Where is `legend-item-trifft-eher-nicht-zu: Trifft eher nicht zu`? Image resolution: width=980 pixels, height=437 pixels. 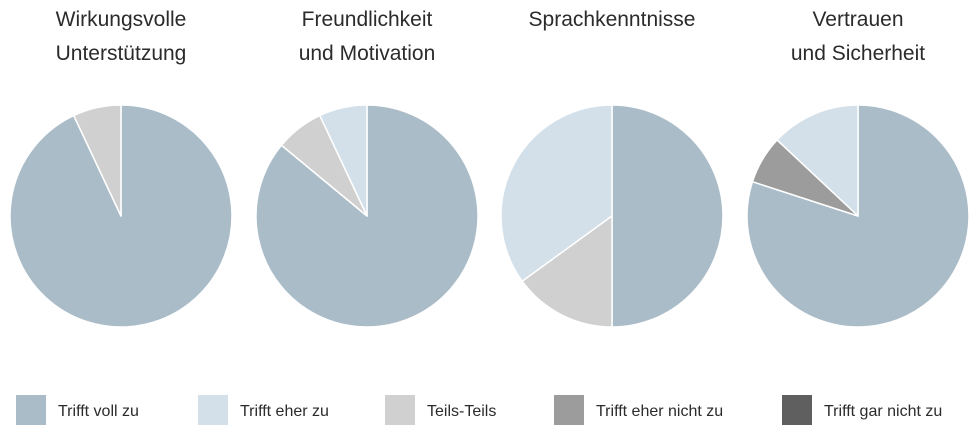
legend-item-trifft-eher-nicht-zu: Trifft eher nicht zu is located at coordinates (638, 410).